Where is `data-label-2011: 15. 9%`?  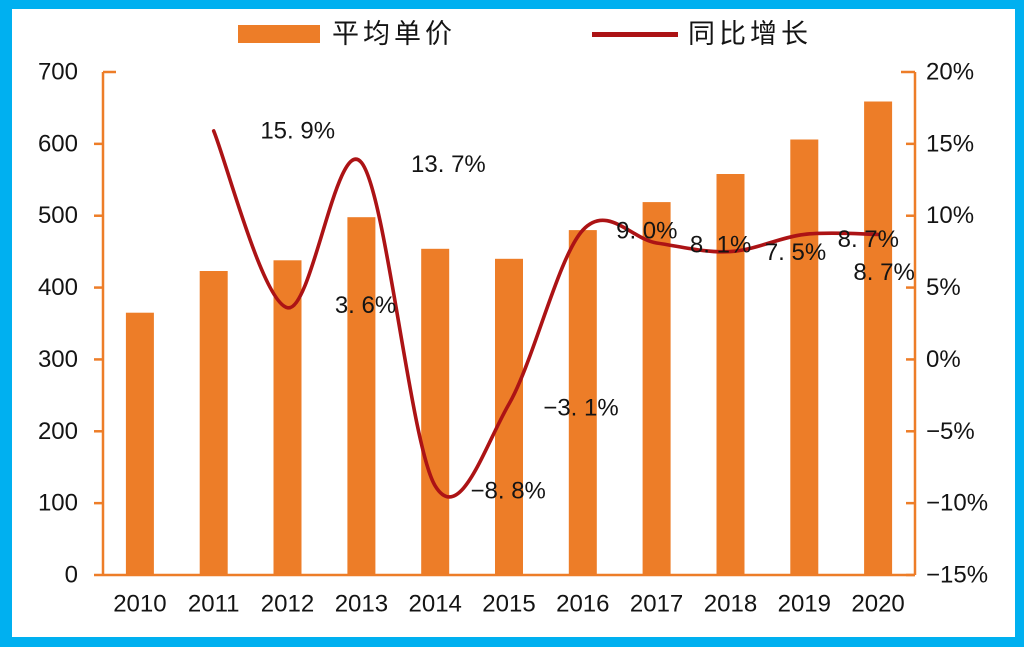 data-label-2011: 15. 9% is located at coordinates (297, 130).